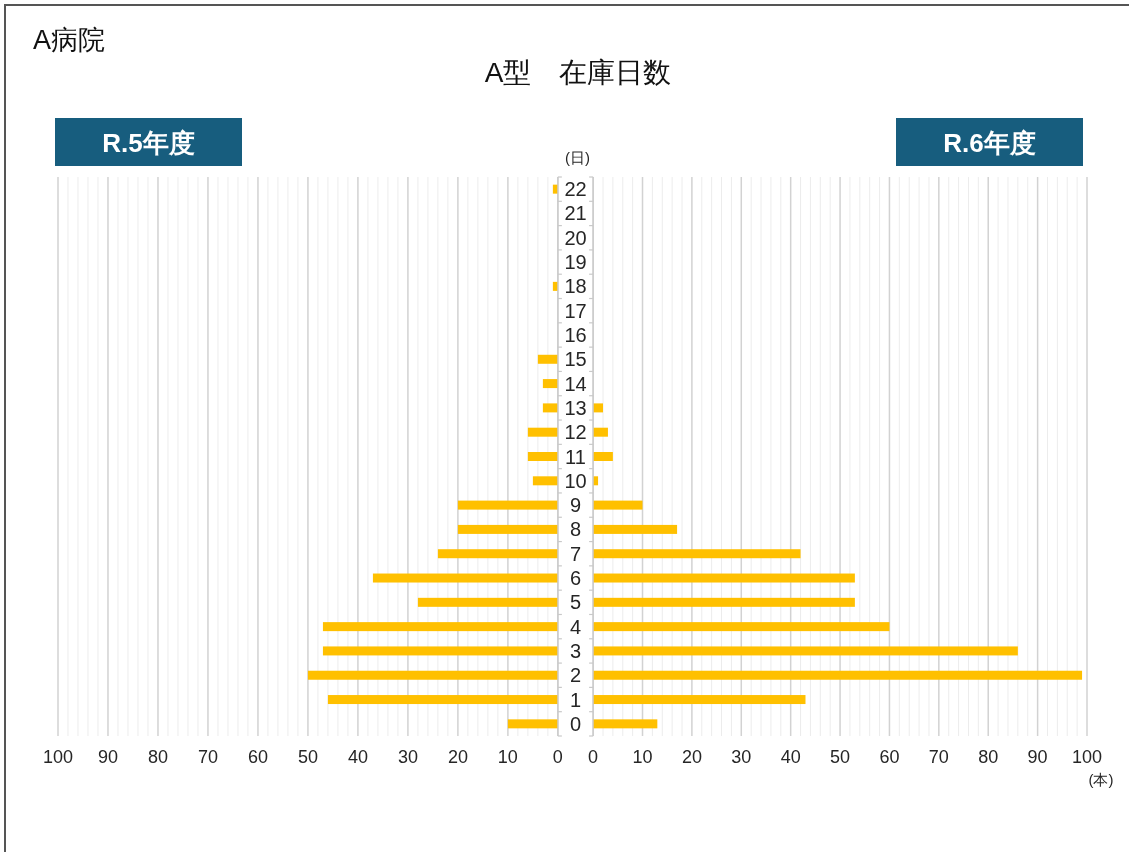 The height and width of the screenshot is (852, 1129). What do you see at coordinates (575, 529) in the screenshot?
I see `y-tick-label: 8` at bounding box center [575, 529].